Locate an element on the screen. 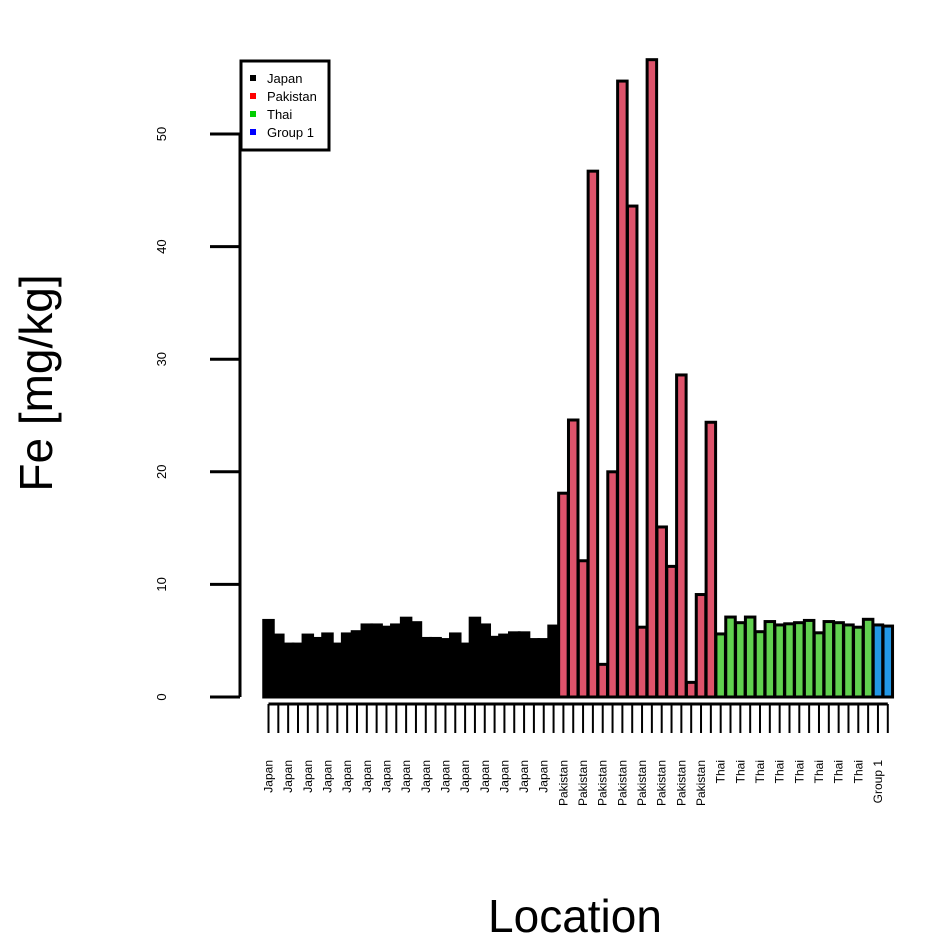 The height and width of the screenshot is (944, 944). y-tick-label: 10 is located at coordinates (161, 584).